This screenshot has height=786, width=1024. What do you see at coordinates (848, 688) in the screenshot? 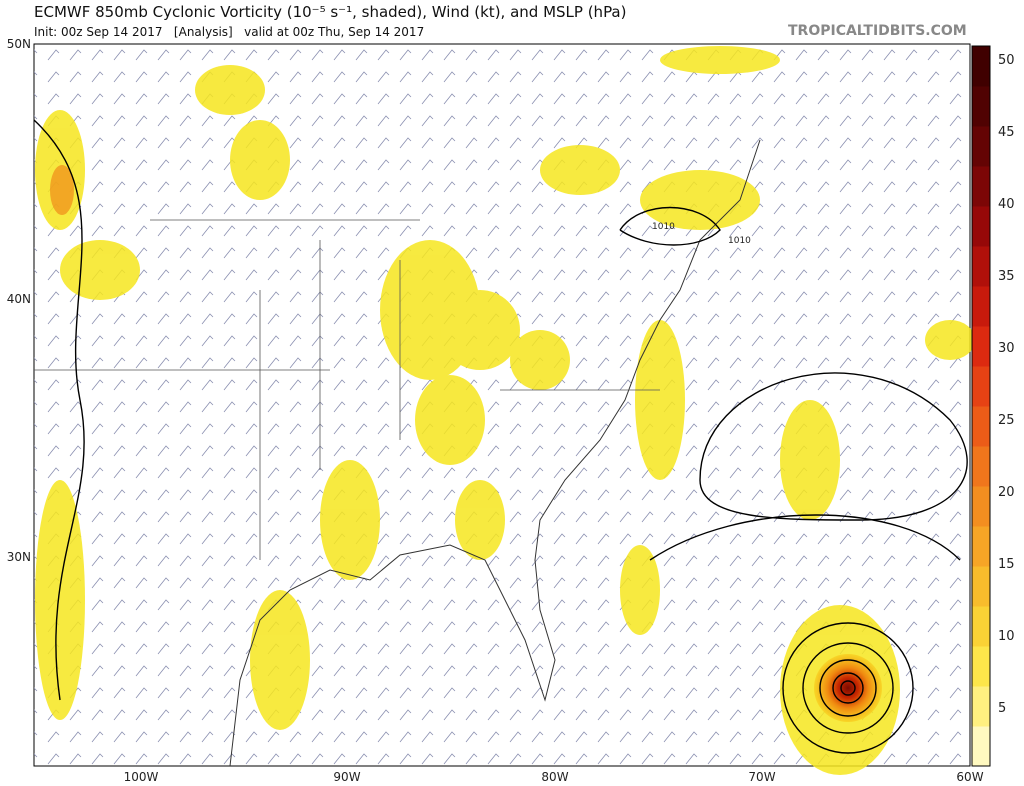
I see `hurricane-vorticity` at bounding box center [848, 688].